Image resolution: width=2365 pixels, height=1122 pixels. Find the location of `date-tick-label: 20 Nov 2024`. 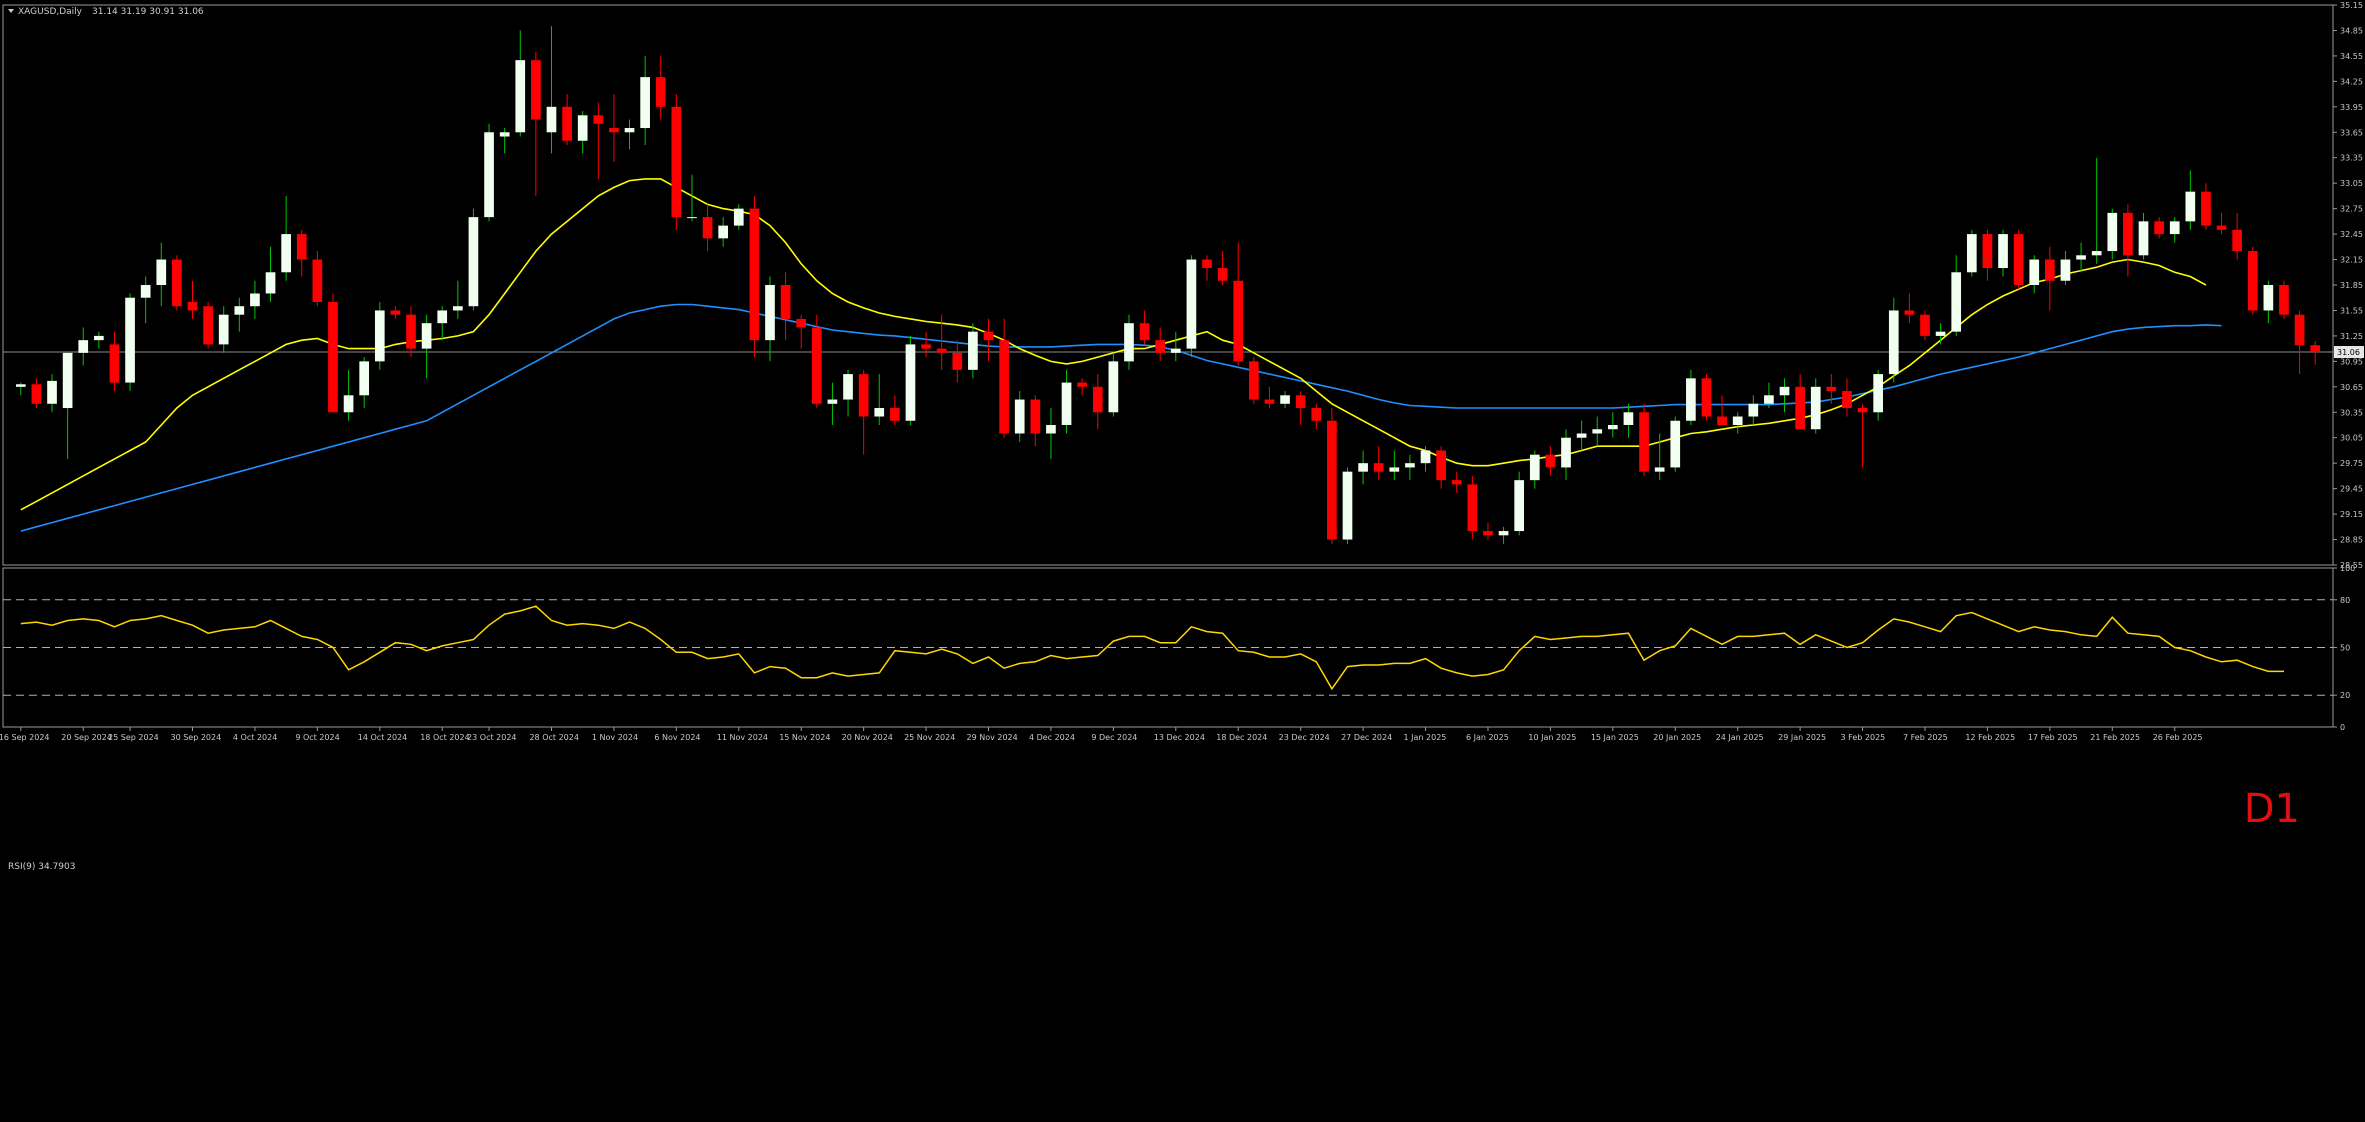

date-tick-label: 20 Nov 2024 is located at coordinates (867, 737).